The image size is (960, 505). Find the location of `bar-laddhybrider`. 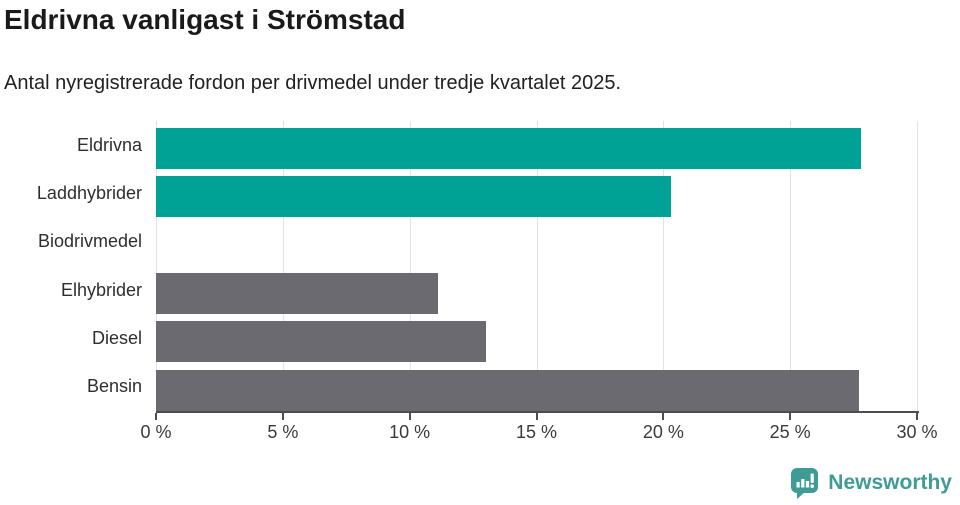

bar-laddhybrider is located at coordinates (413, 197).